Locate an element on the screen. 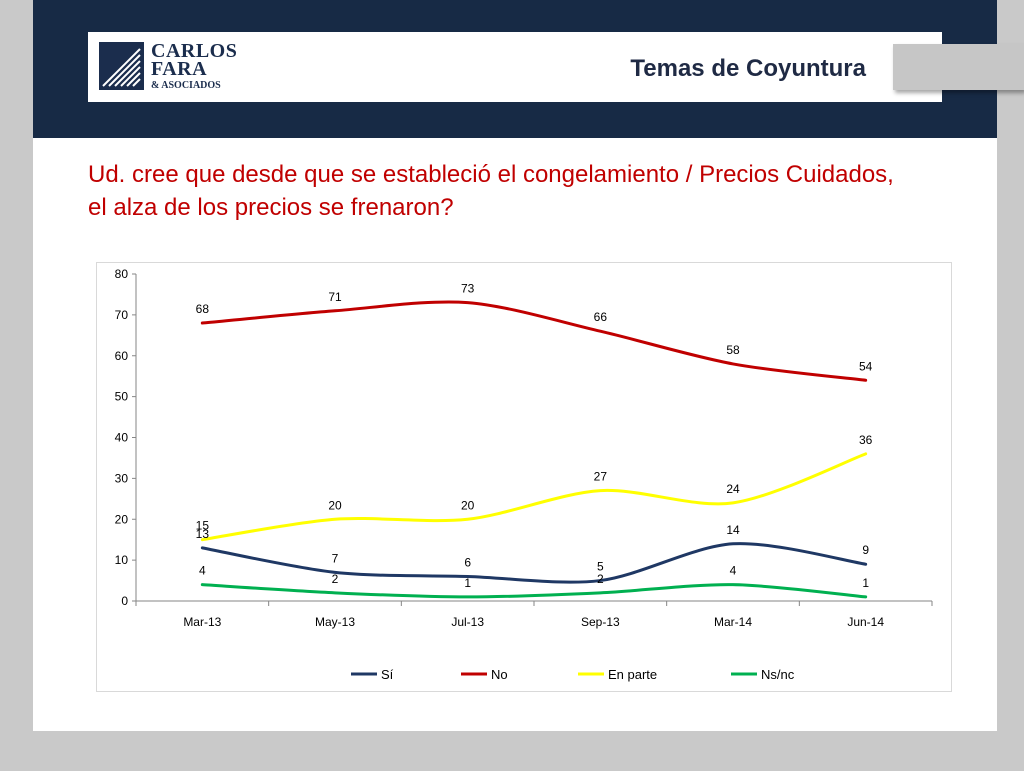 This screenshot has height=771, width=1024. data-label-no: 73 is located at coordinates (468, 289).